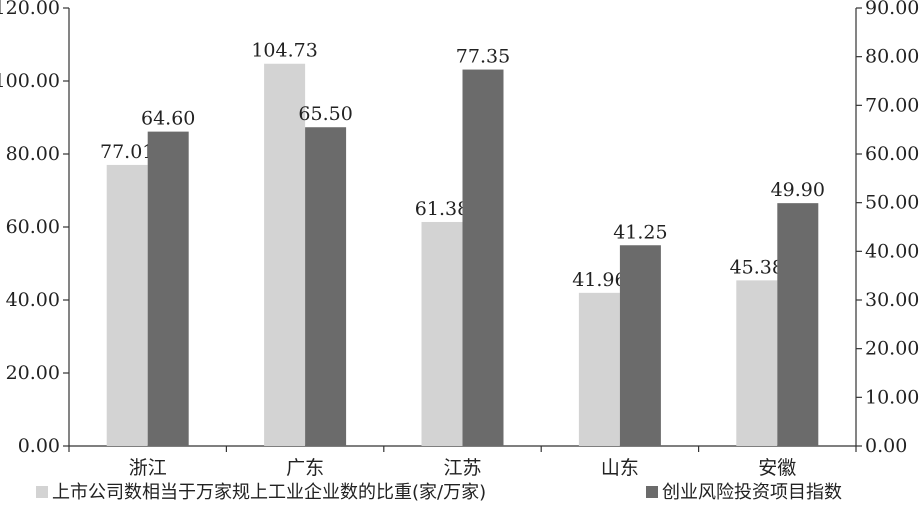 This screenshot has height=513, width=921. What do you see at coordinates (284, 51) in the screenshot?
I see `data-label-series-1: 104.73` at bounding box center [284, 51].